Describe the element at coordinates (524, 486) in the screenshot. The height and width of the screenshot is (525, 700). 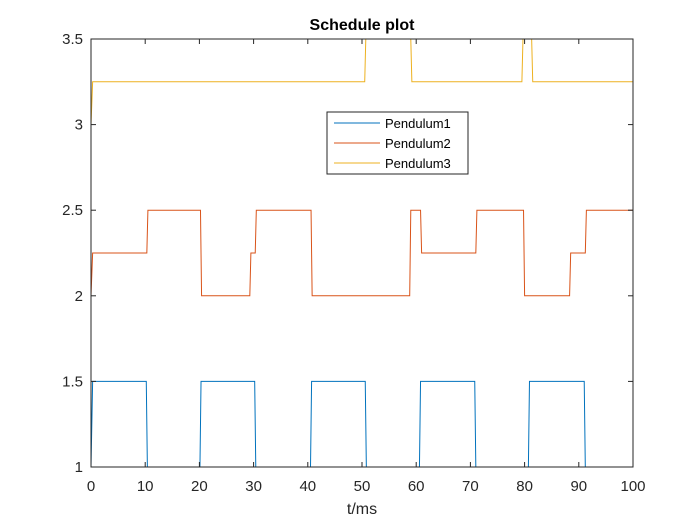
I see `x-tick-label: 80` at that location.